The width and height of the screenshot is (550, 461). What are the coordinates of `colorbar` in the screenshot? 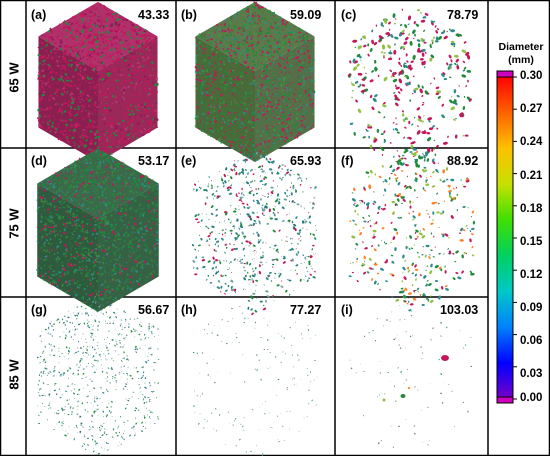 It's located at (505, 237).